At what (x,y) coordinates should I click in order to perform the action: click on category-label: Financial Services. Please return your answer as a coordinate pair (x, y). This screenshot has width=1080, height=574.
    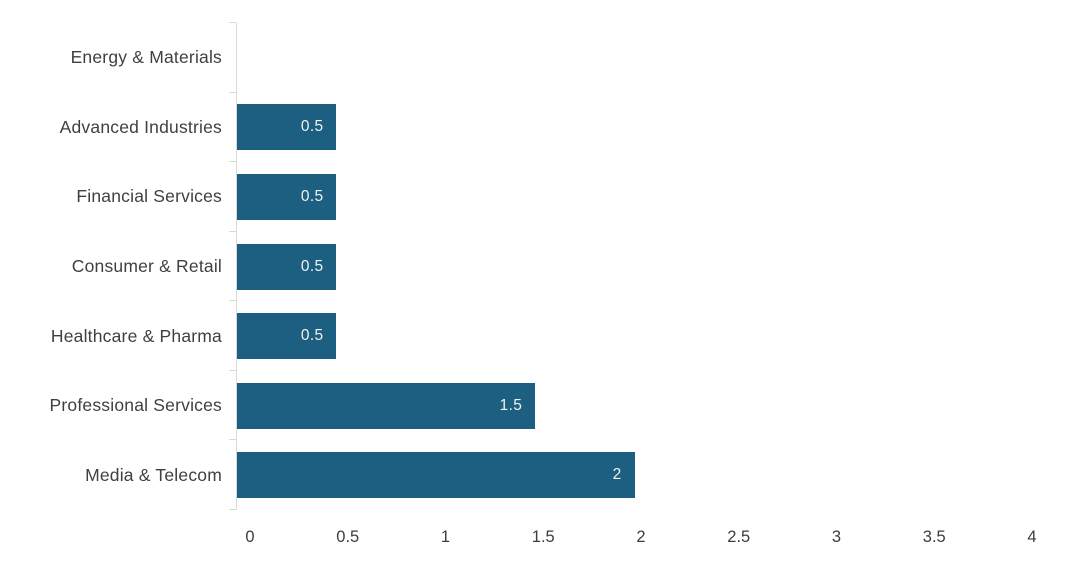
    Looking at the image, I should click on (149, 196).